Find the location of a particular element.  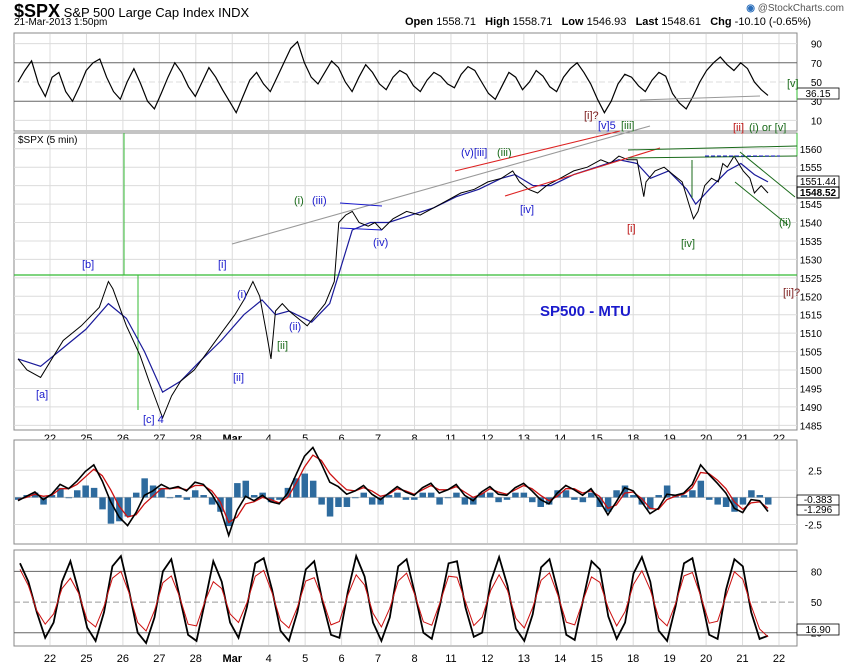

x-tick-label: 18 is located at coordinates (633, 659).